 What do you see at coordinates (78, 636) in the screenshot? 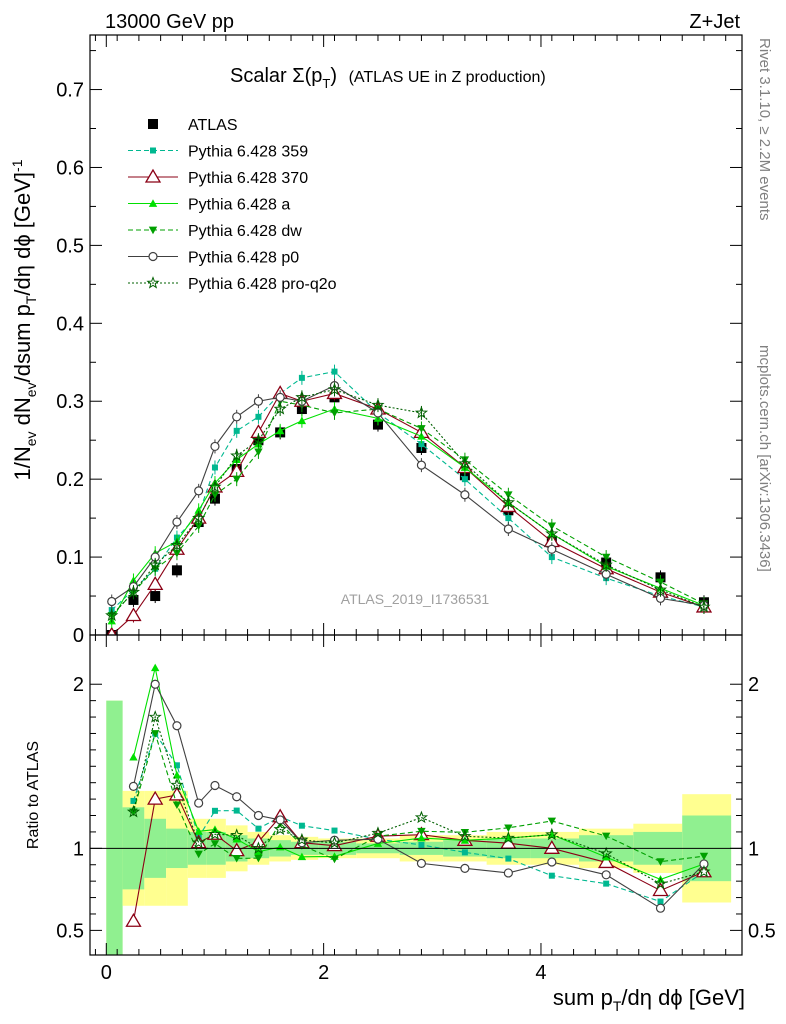
I see `main-y-tick-label: 0` at bounding box center [78, 636].